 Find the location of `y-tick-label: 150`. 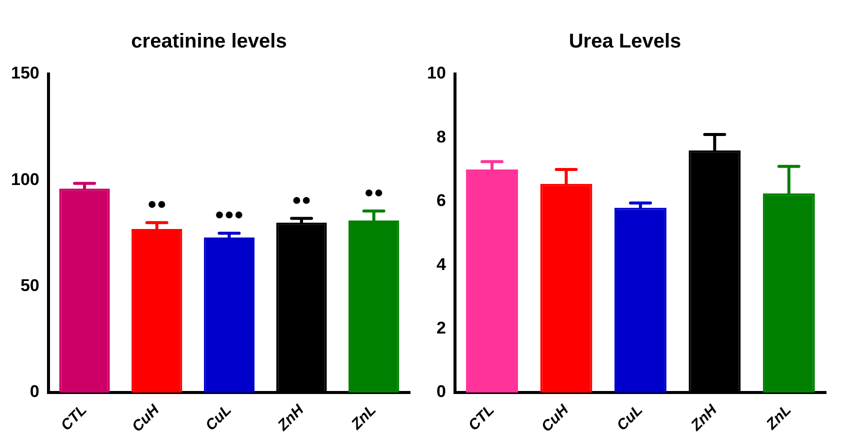

y-tick-label: 150 is located at coordinates (25, 73).